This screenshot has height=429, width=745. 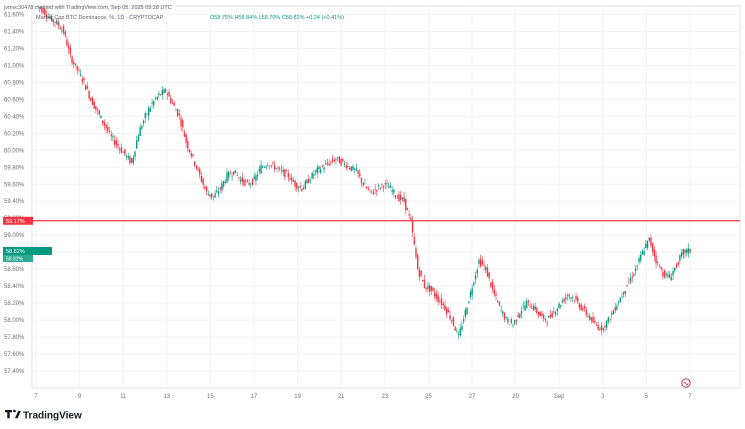 I want to click on tradingview-logo: TradingView, so click(x=43, y=415).